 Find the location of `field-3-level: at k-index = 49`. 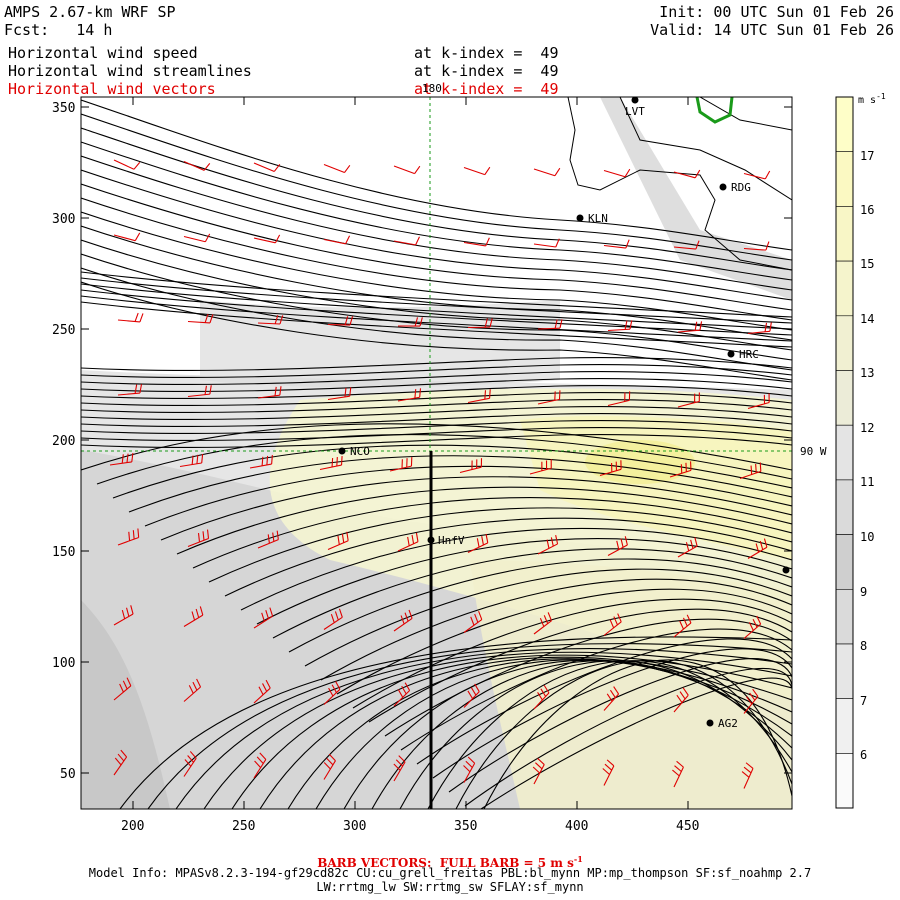

field-3-level: at k-index = 49 is located at coordinates (486, 89).